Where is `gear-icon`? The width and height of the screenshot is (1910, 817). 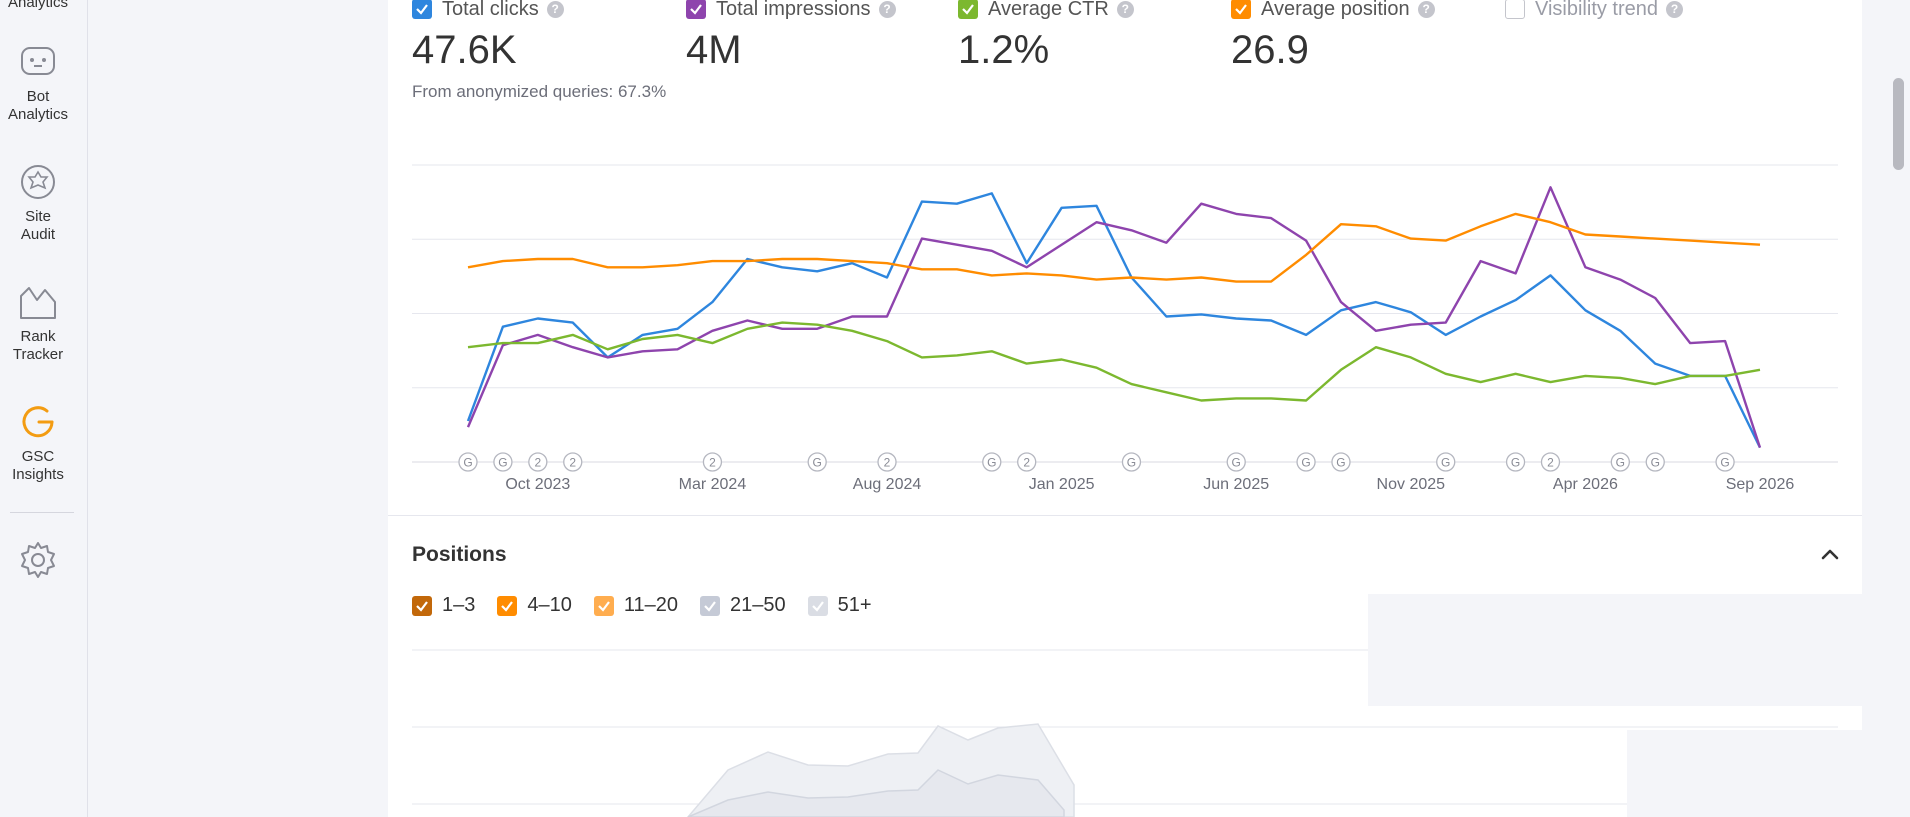
gear-icon is located at coordinates (38, 560).